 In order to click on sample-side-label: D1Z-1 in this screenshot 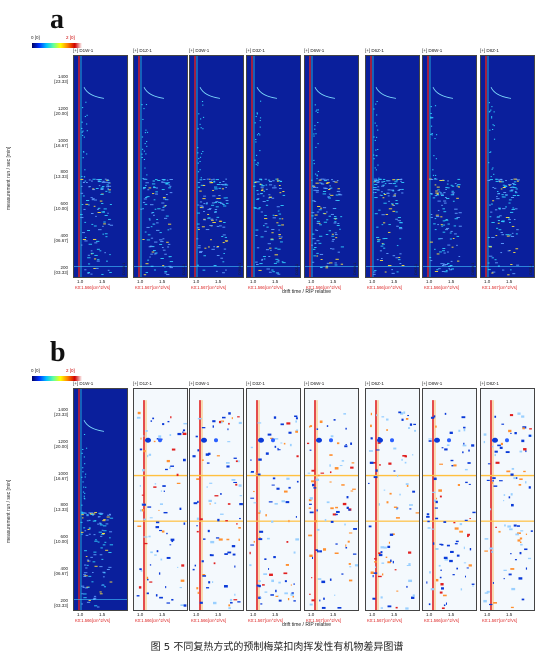, I will do `click(183, 269)`.